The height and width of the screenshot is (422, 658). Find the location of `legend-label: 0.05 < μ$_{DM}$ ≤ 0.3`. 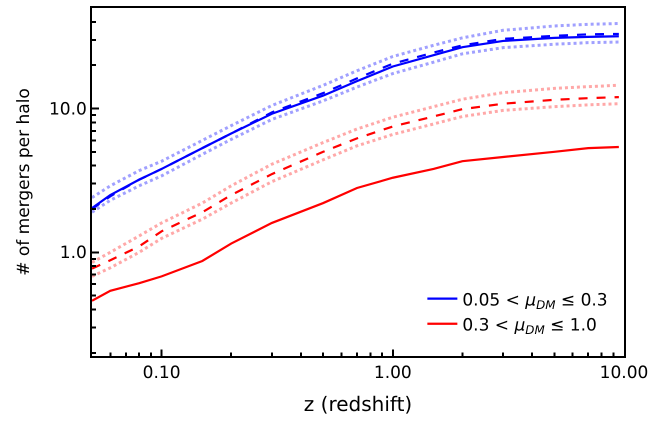

legend-label: 0.05 < μ$_{DM}$ ≤ 0.3 is located at coordinates (535, 301).